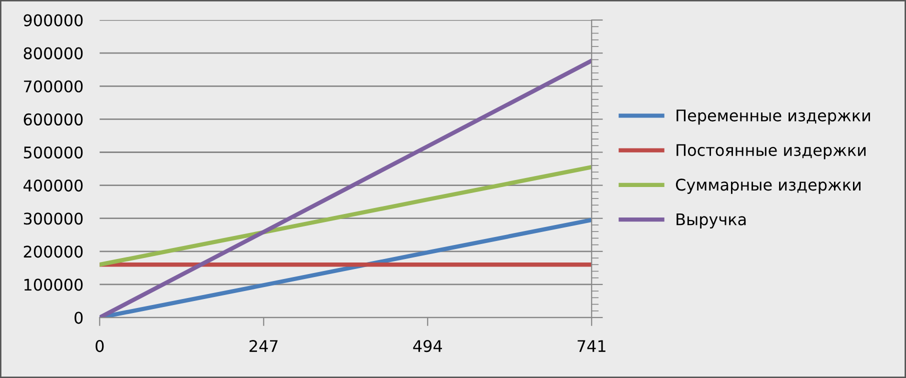 The width and height of the screenshot is (906, 378). I want to click on x-tick-label: 741, so click(592, 346).